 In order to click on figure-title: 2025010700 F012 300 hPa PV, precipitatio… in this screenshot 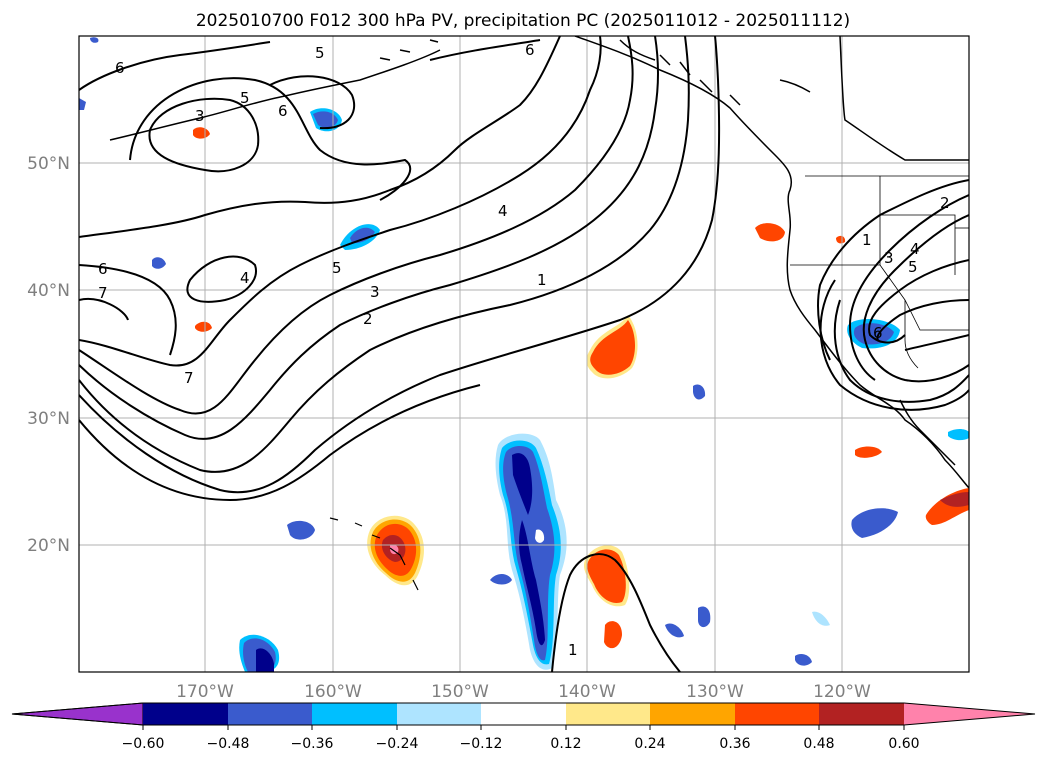, I will do `click(523, 21)`.